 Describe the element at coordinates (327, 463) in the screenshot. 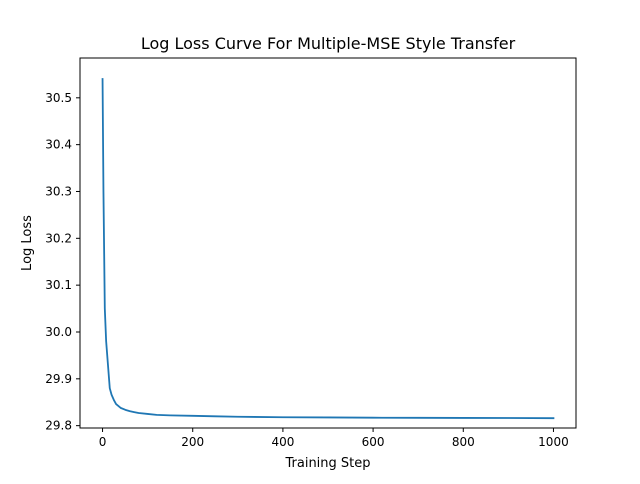

I see `x-axis-label: Training Step` at that location.